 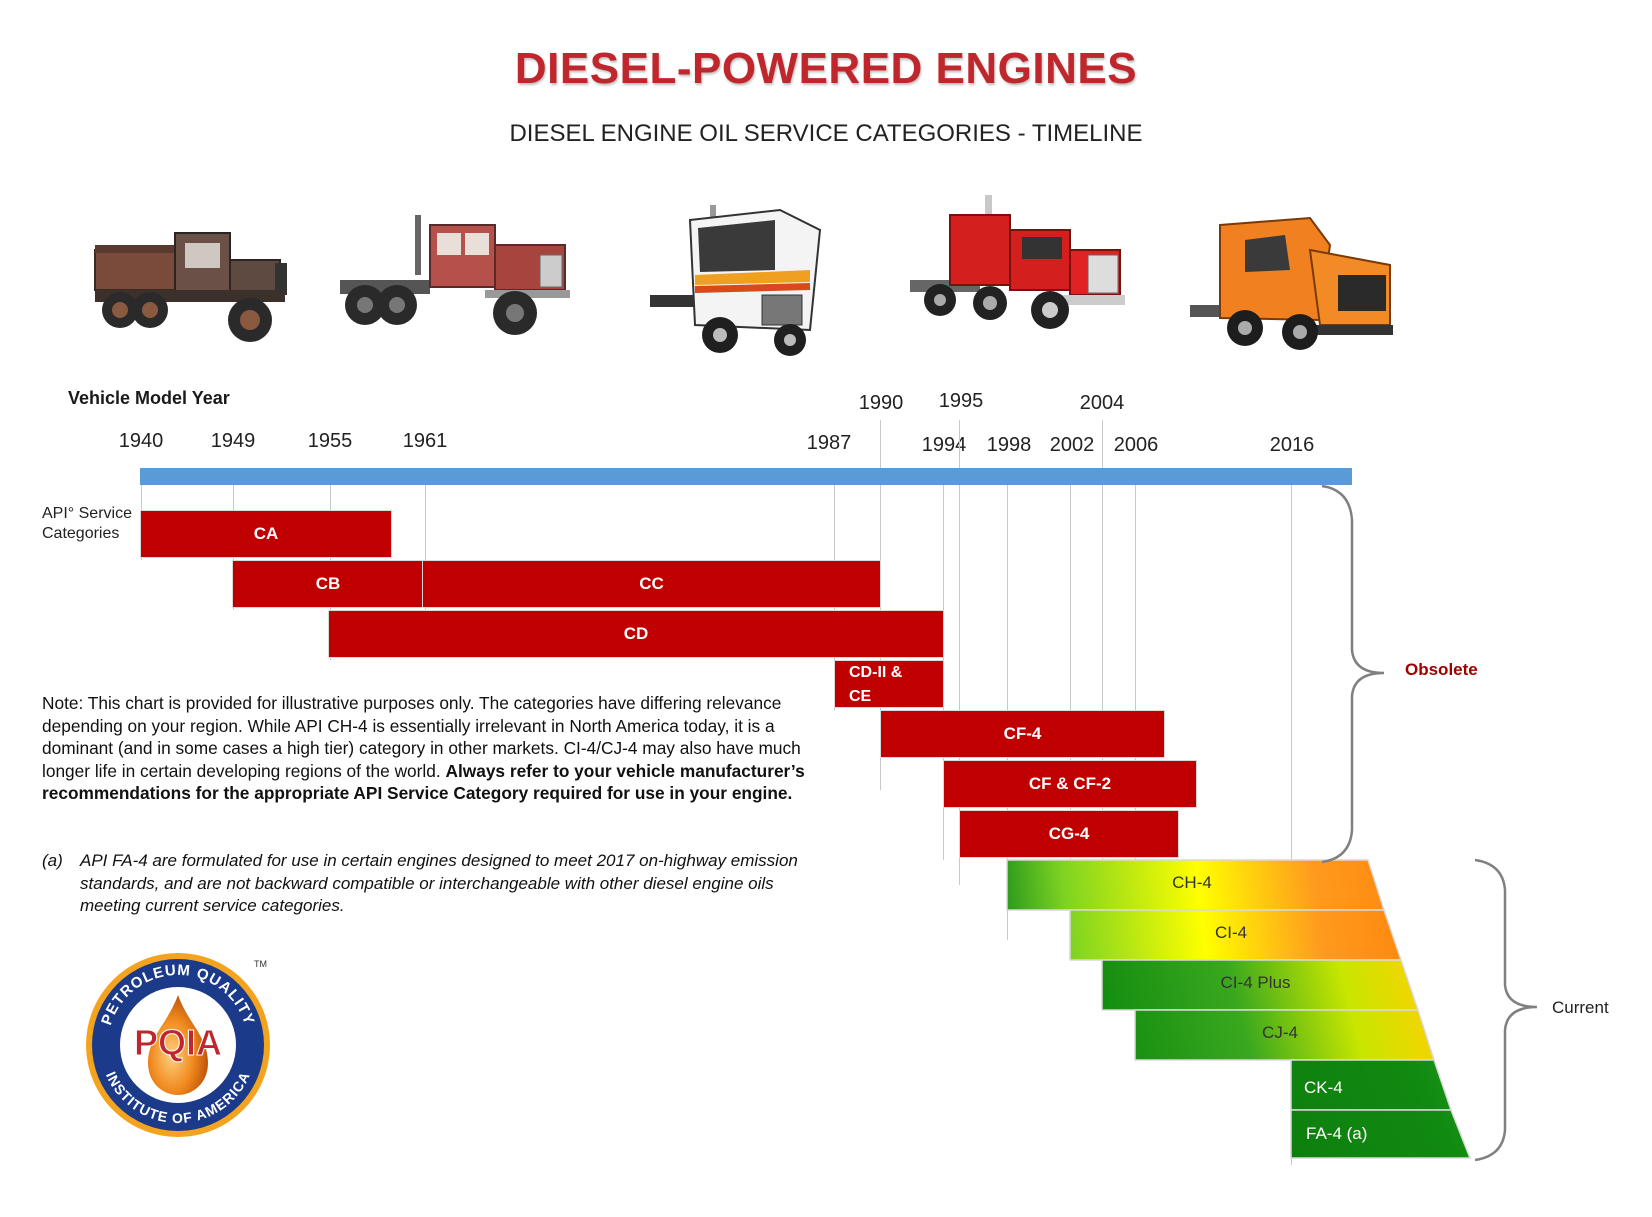 What do you see at coordinates (961, 401) in the screenshot?
I see `year-1995: 1995` at bounding box center [961, 401].